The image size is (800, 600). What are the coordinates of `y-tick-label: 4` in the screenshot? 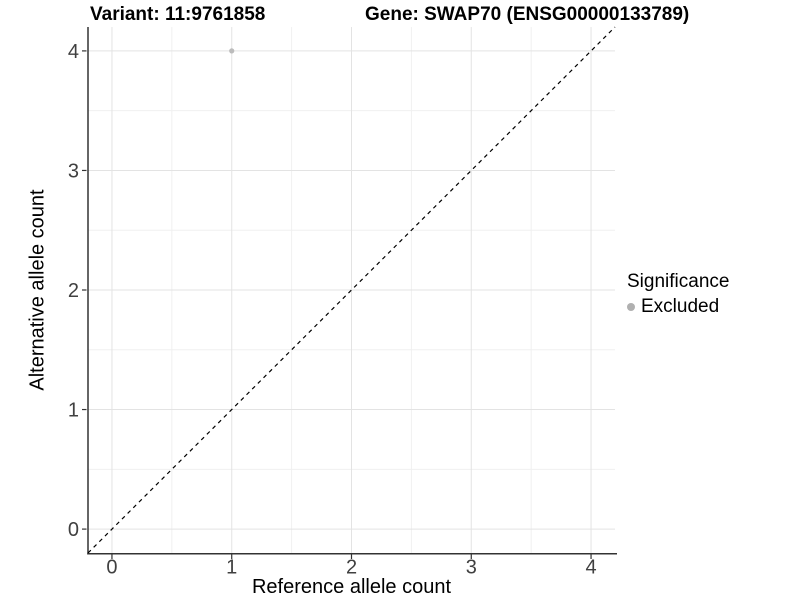 It's located at (73, 52).